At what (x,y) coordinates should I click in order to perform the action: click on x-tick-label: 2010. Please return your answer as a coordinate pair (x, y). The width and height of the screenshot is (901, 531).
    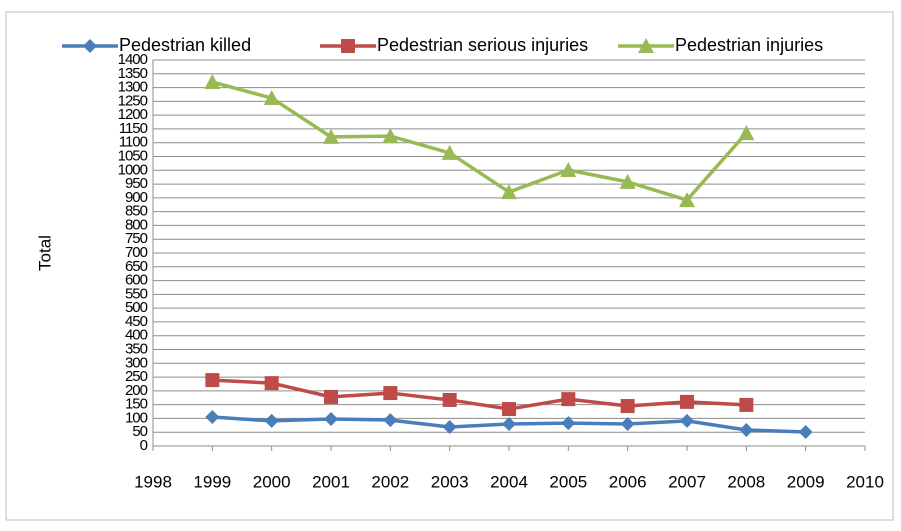
    Looking at the image, I should click on (865, 481).